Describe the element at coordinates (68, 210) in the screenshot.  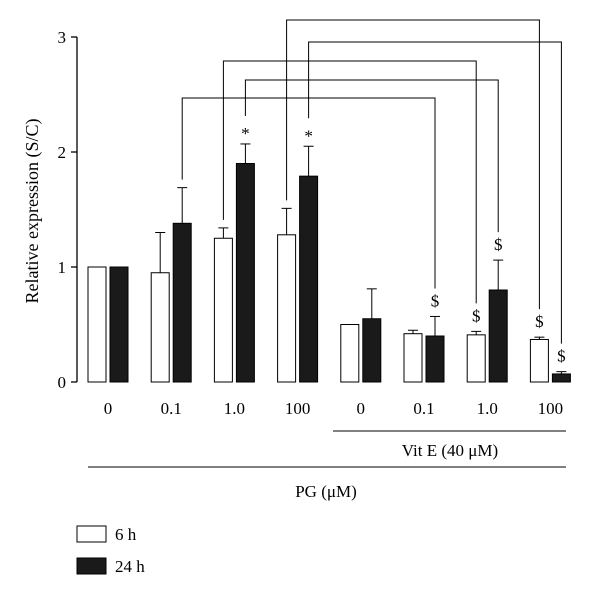
I see `axes: 0 1 2 3` at that location.